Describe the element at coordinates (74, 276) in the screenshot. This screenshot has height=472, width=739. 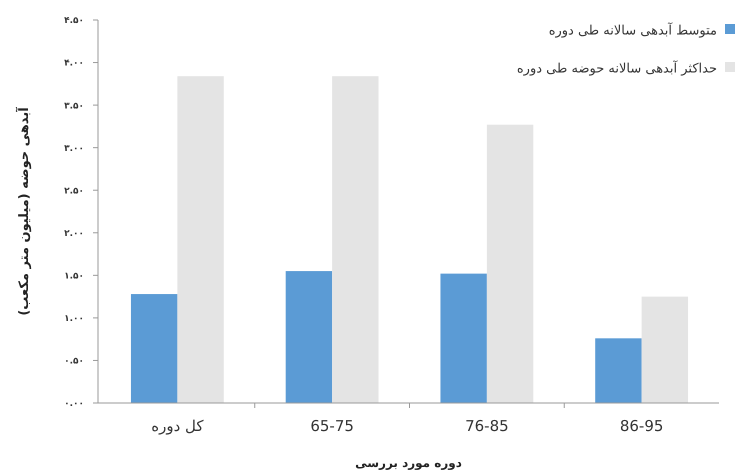
I see `y-tick-label: ۱.۵۰` at that location.